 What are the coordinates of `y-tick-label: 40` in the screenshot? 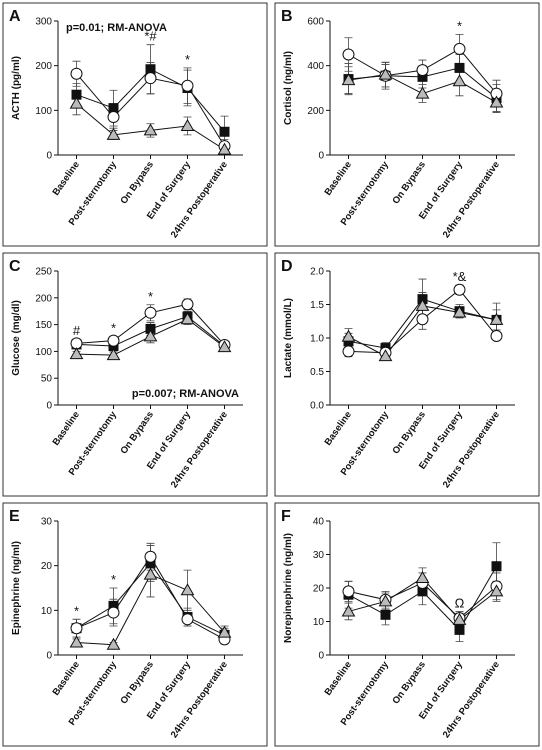 It's located at (319, 522).